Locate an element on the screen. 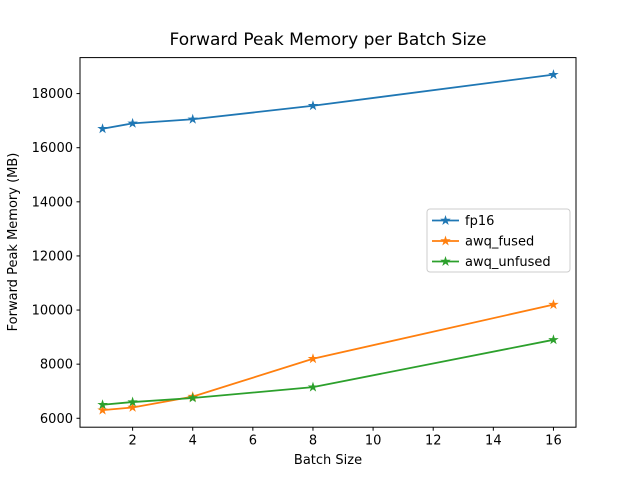 This screenshot has width=640, height=480. y-tick-label: 12000 is located at coordinates (52, 256).